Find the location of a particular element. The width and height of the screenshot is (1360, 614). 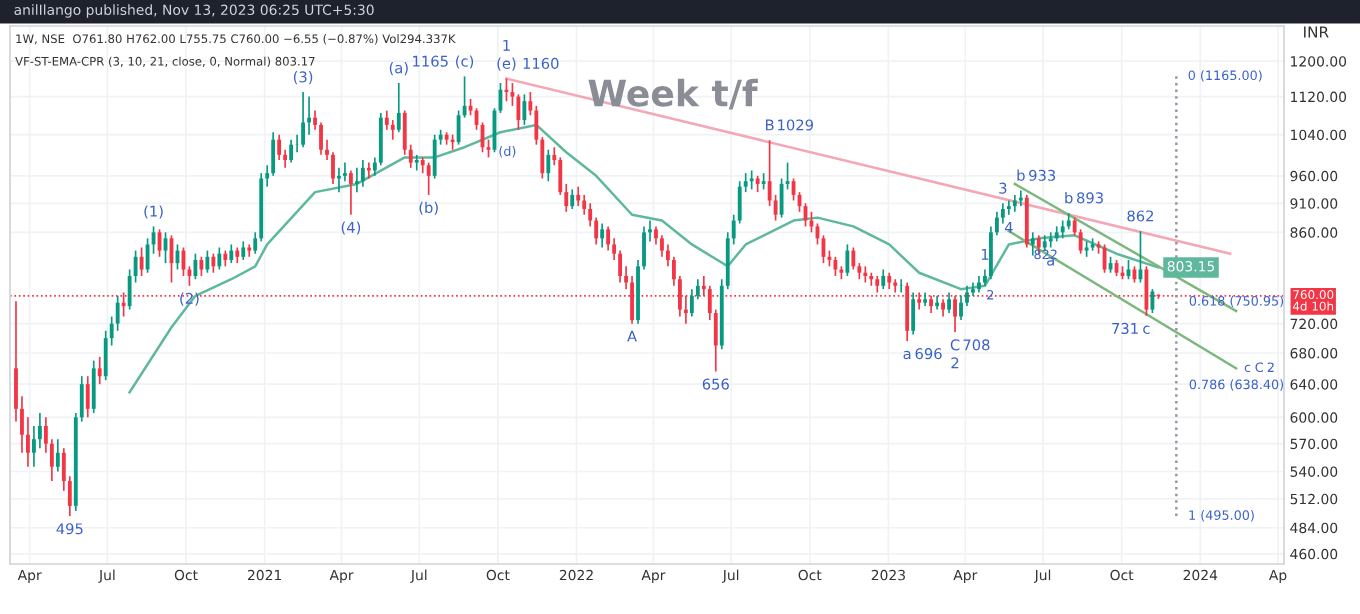

text: Week t/f is located at coordinates (673, 94).